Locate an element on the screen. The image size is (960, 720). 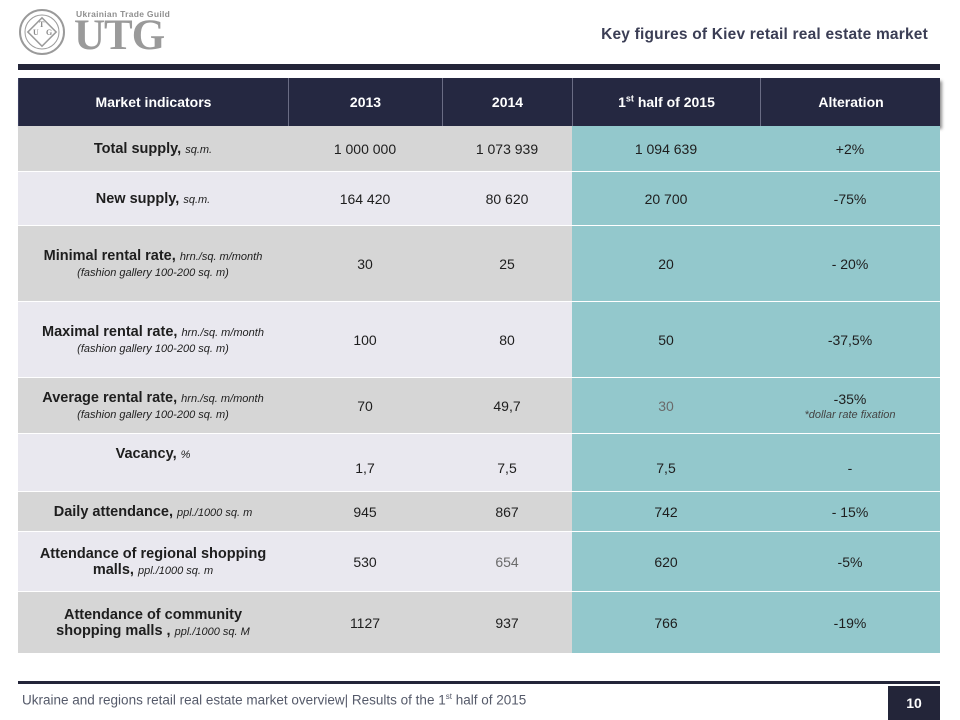
value-h1-2015: 742 is located at coordinates (666, 512).